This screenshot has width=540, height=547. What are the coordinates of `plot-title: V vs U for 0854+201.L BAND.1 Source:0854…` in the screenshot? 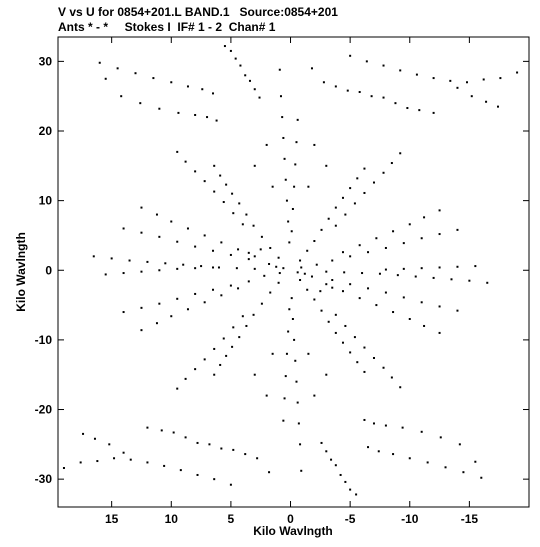 It's located at (198, 12).